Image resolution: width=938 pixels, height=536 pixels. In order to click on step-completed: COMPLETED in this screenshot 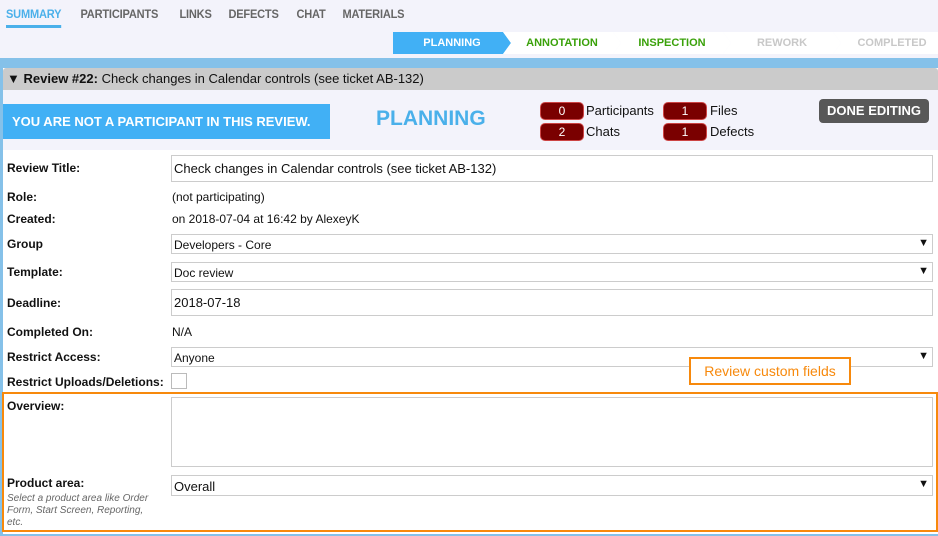, I will do `click(885, 43)`.